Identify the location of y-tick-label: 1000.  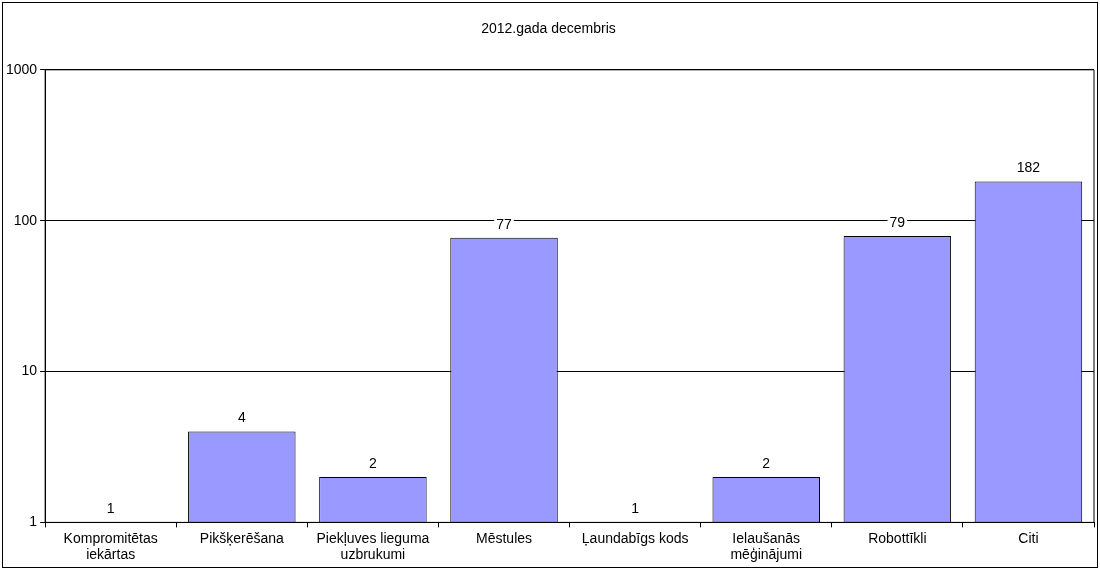
(21, 68).